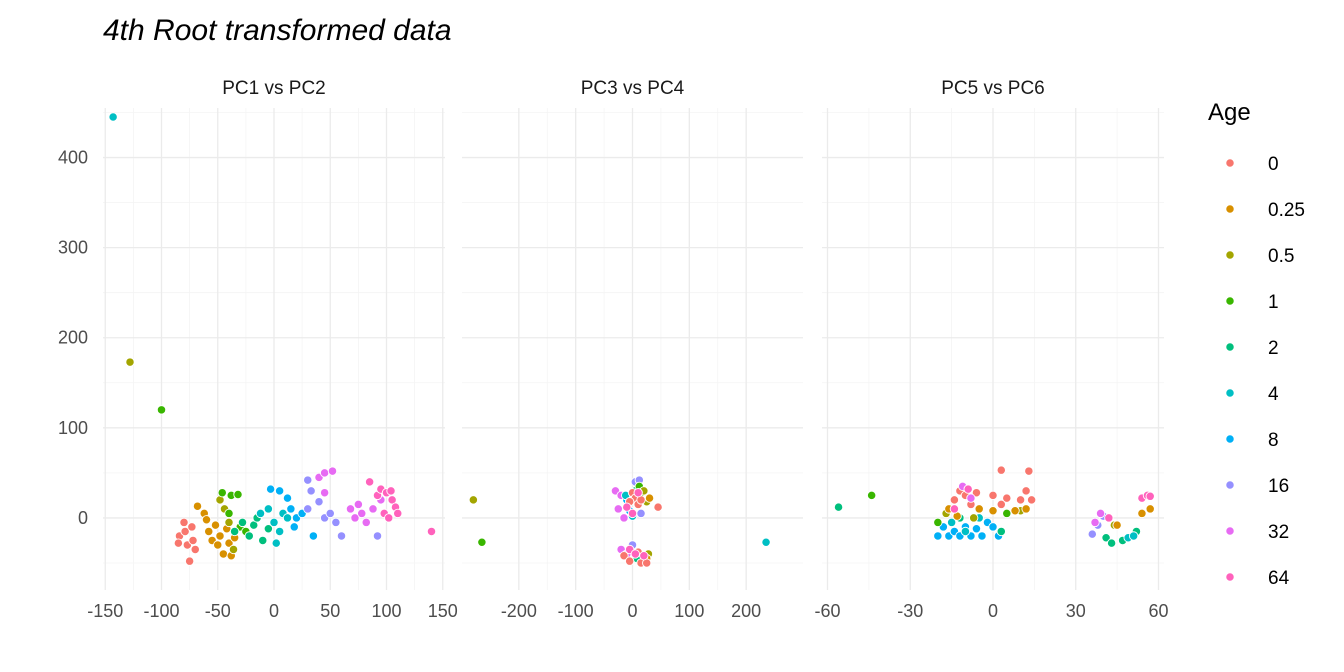 The width and height of the screenshot is (1344, 672). I want to click on y-tick-label: 200, so click(73, 338).